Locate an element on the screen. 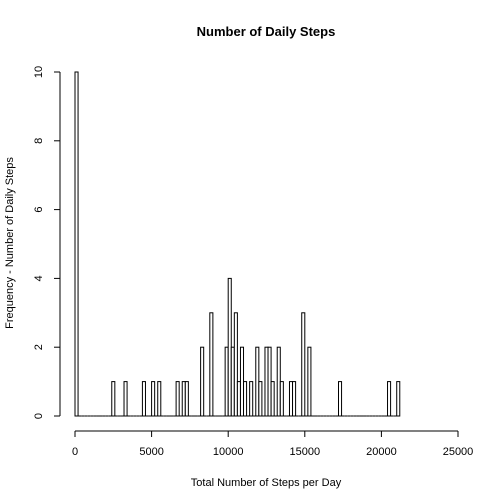 The width and height of the screenshot is (504, 504). x-tick-label: 10000 is located at coordinates (228, 452).